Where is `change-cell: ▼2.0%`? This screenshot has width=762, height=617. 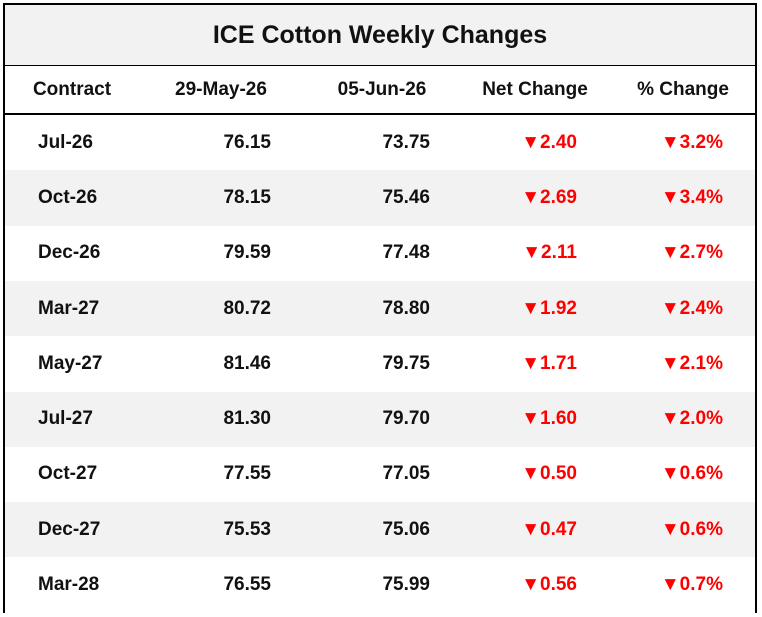
change-cell: ▼2.0% is located at coordinates (691, 419).